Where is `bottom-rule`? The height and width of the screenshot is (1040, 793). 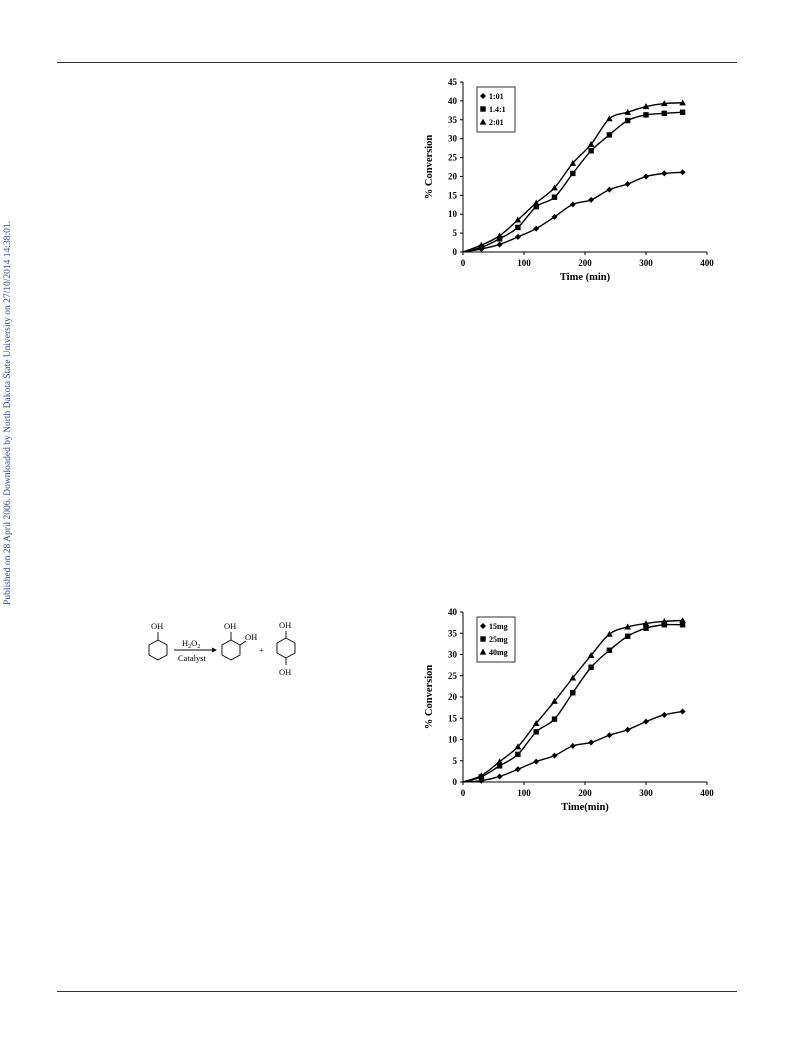
bottom-rule is located at coordinates (397, 991).